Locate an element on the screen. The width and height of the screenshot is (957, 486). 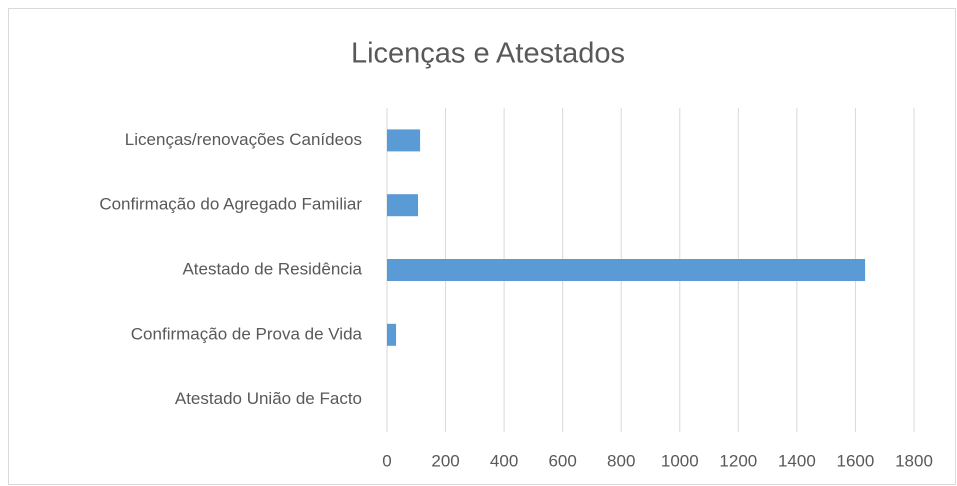
y-tick-label: Atestado de Residência is located at coordinates (272, 268).